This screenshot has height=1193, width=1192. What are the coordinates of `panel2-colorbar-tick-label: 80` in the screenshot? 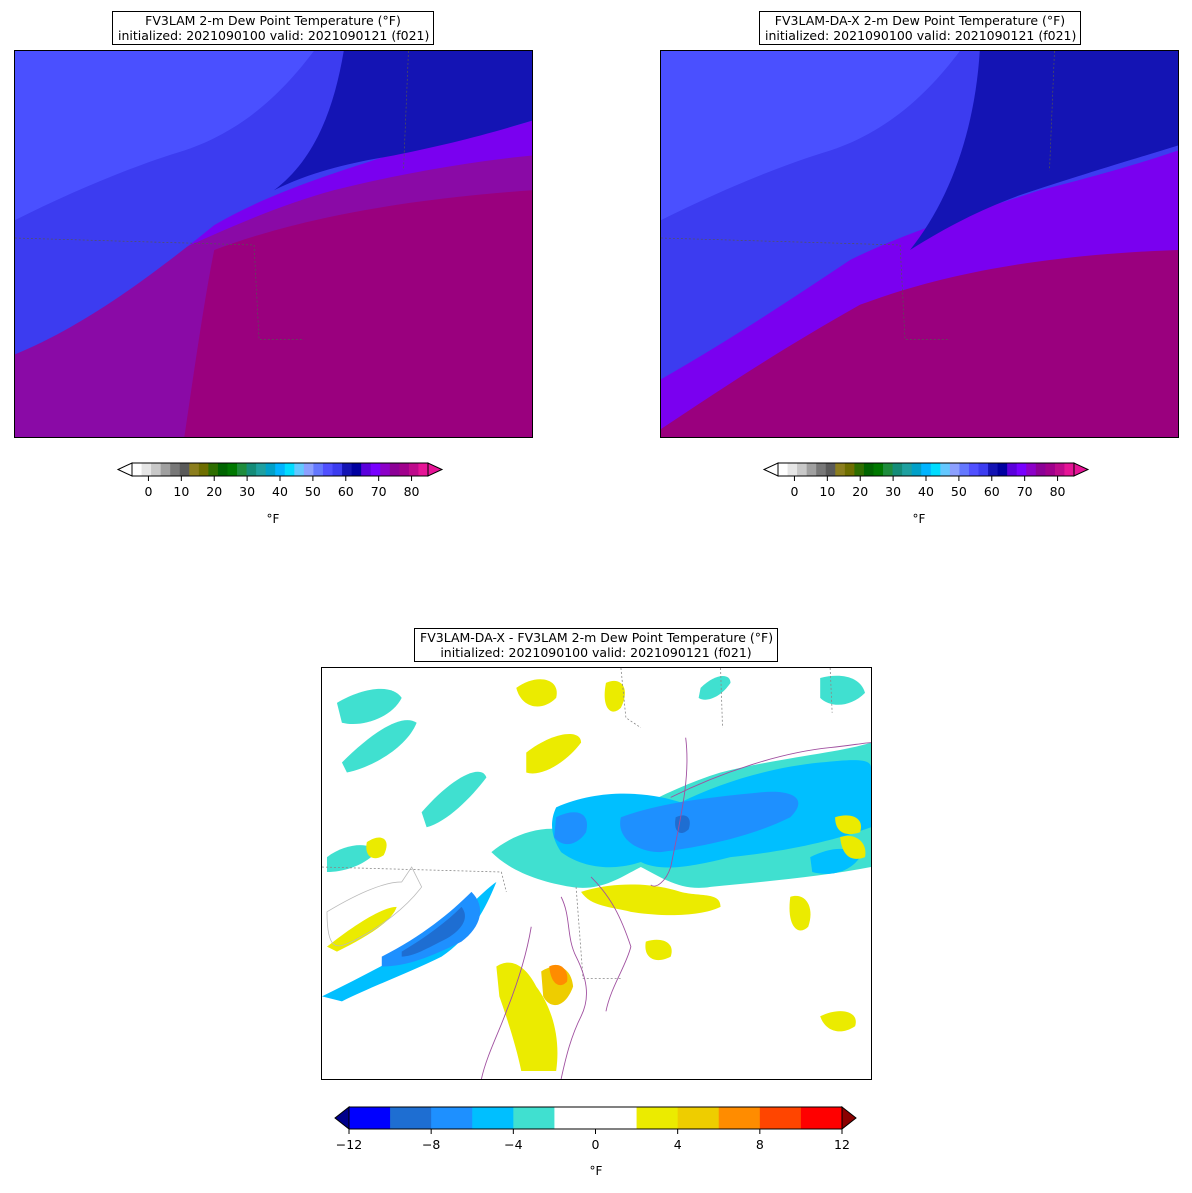 It's located at (1058, 491).